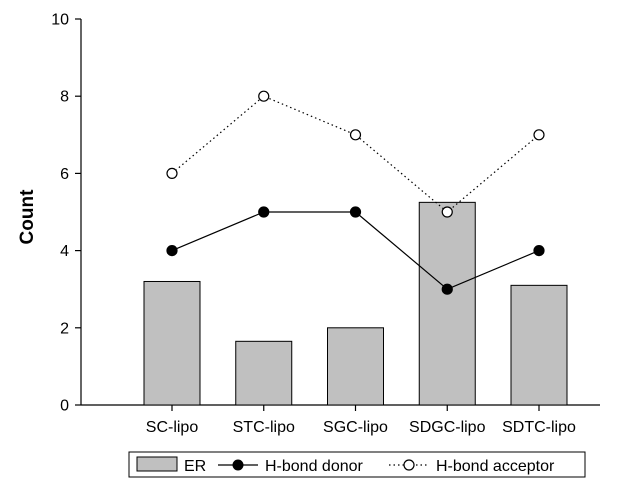 This screenshot has width=621, height=480. What do you see at coordinates (64, 174) in the screenshot?
I see `y-tick-label: 6` at bounding box center [64, 174].